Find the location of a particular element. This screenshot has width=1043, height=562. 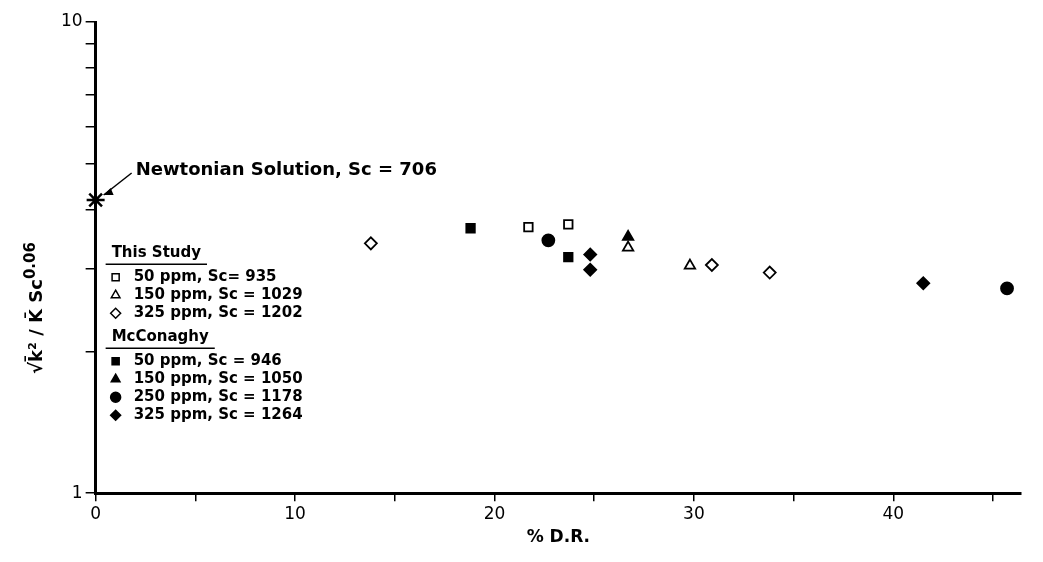

y-tick-label: 1 is located at coordinates (77, 491).